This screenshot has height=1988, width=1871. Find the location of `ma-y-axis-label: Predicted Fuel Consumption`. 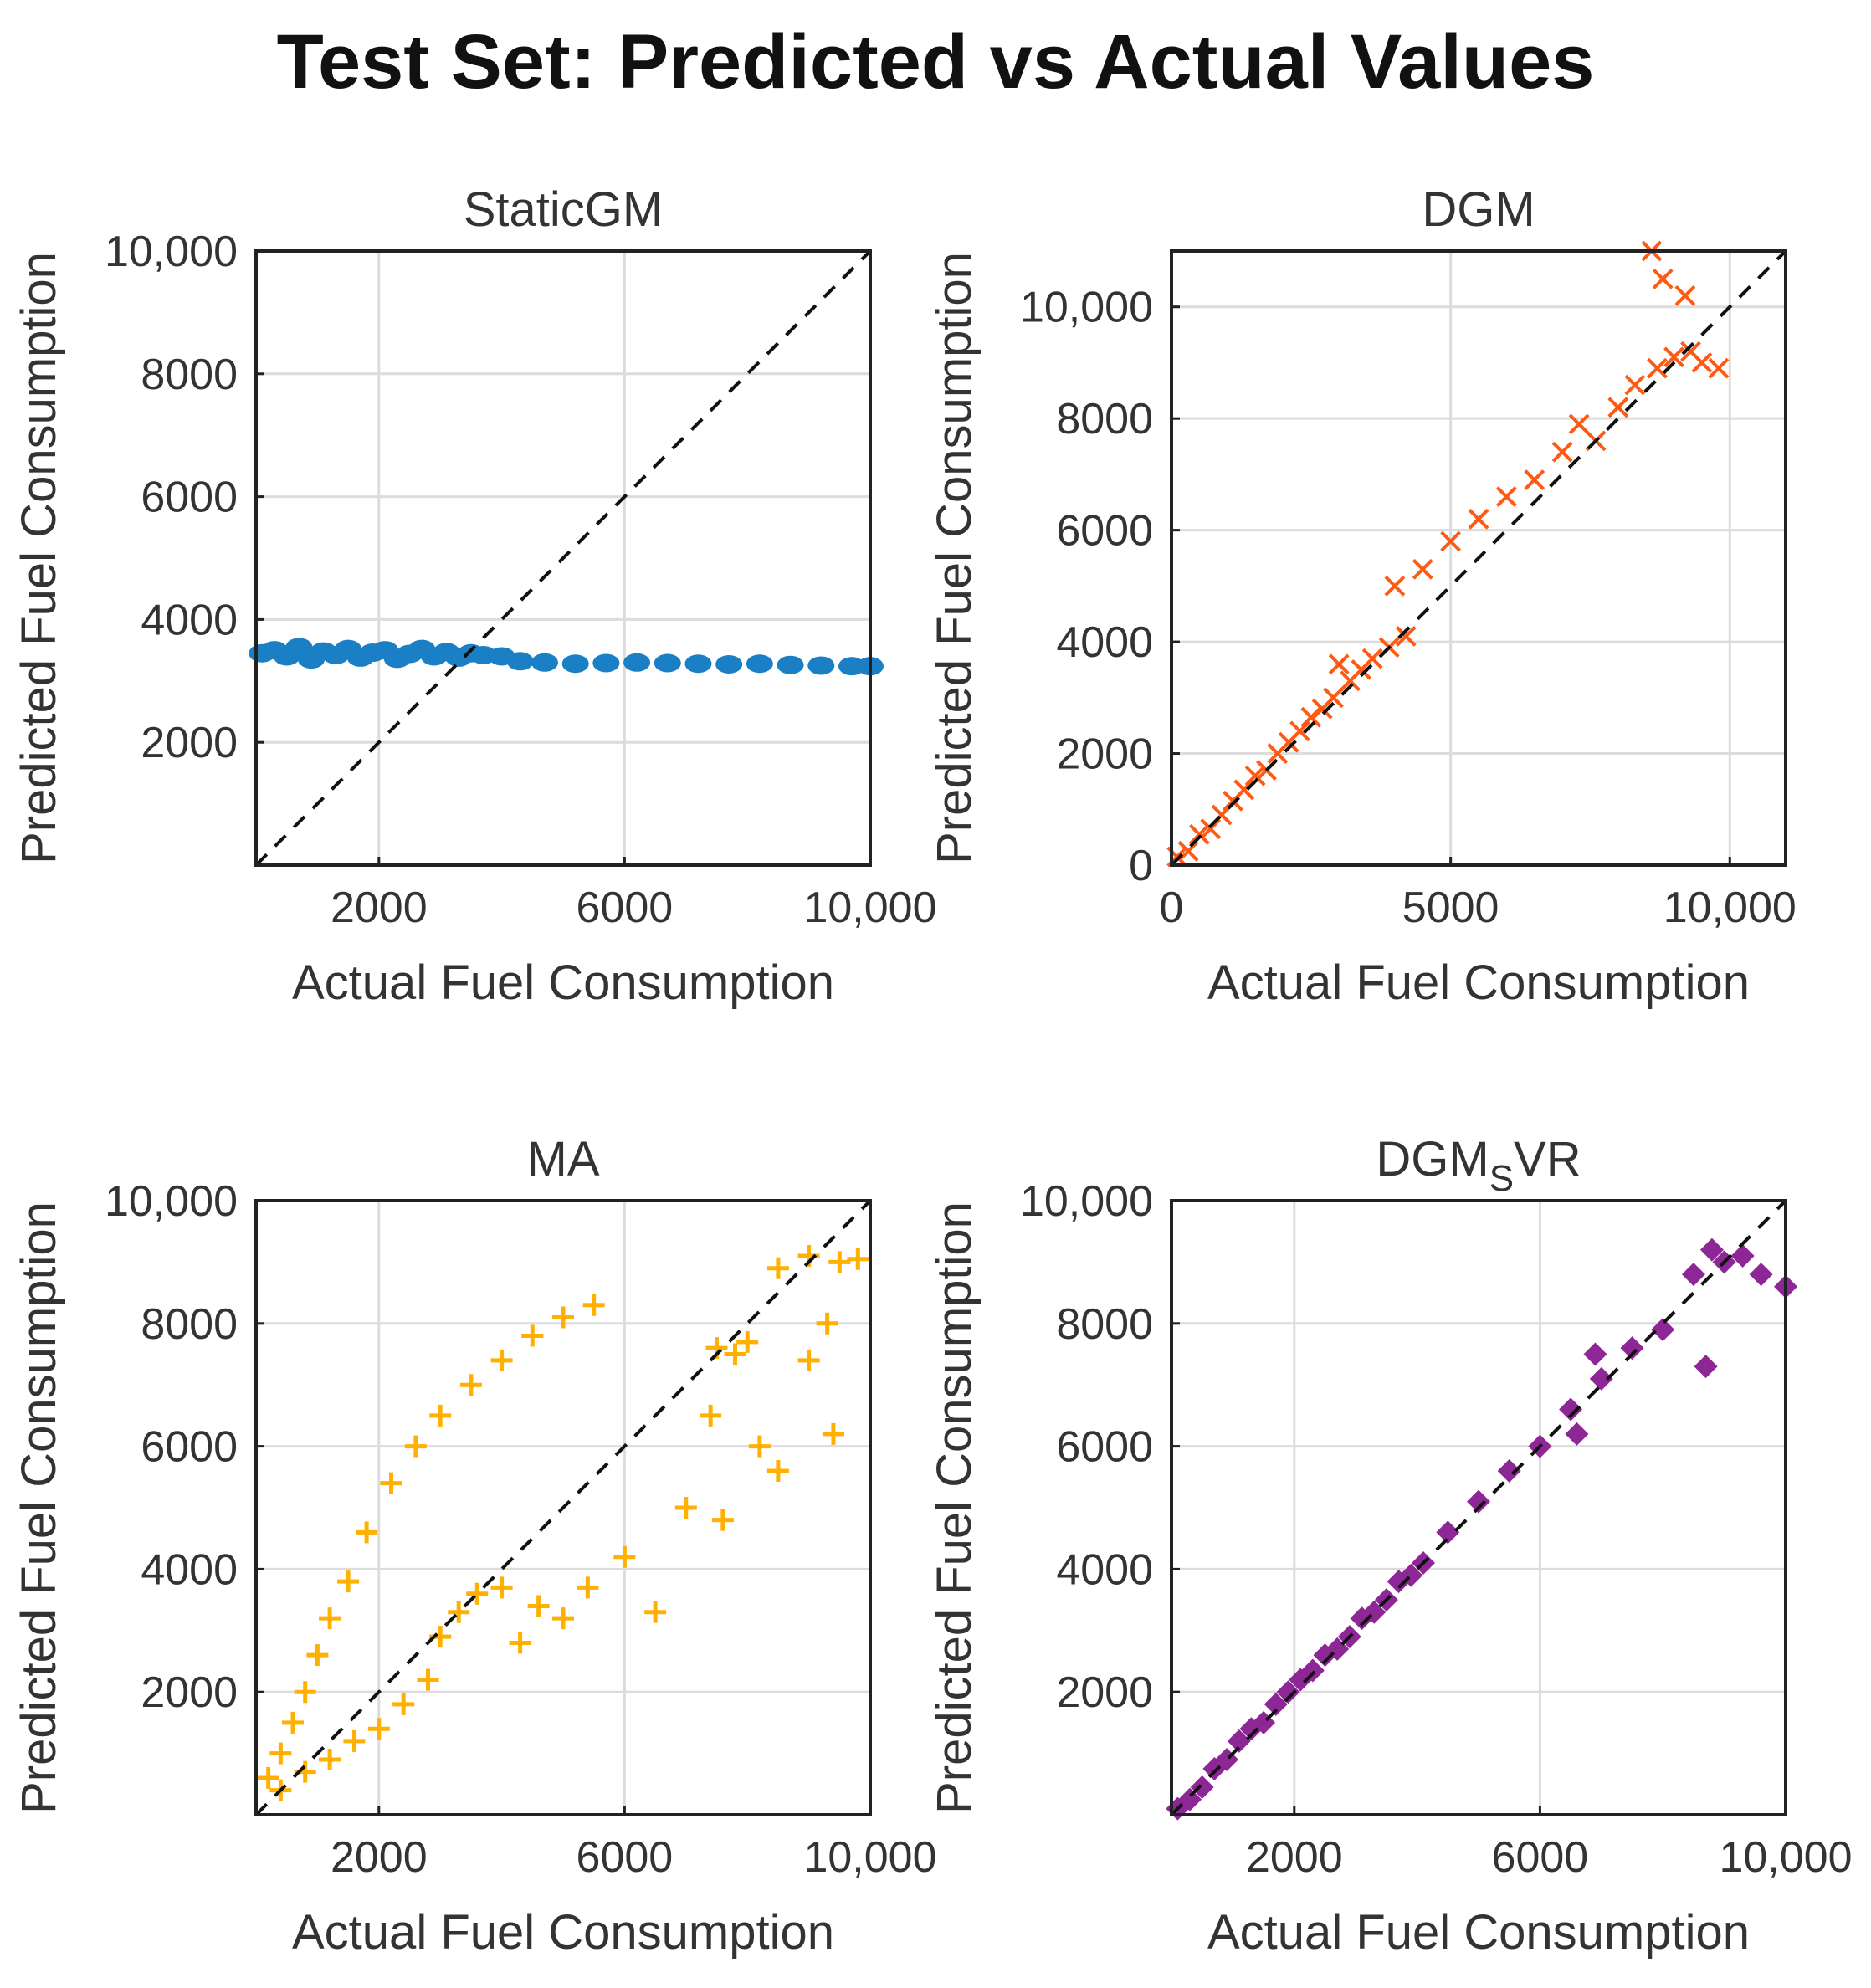

ma-y-axis-label: Predicted Fuel Consumption is located at coordinates (39, 1508).